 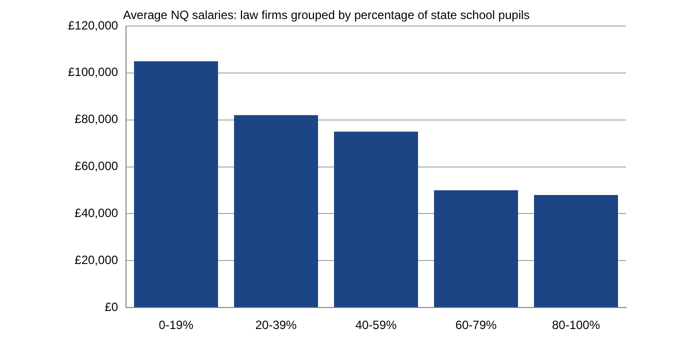 I want to click on y-tick-label: £40,000, so click(x=96, y=213).